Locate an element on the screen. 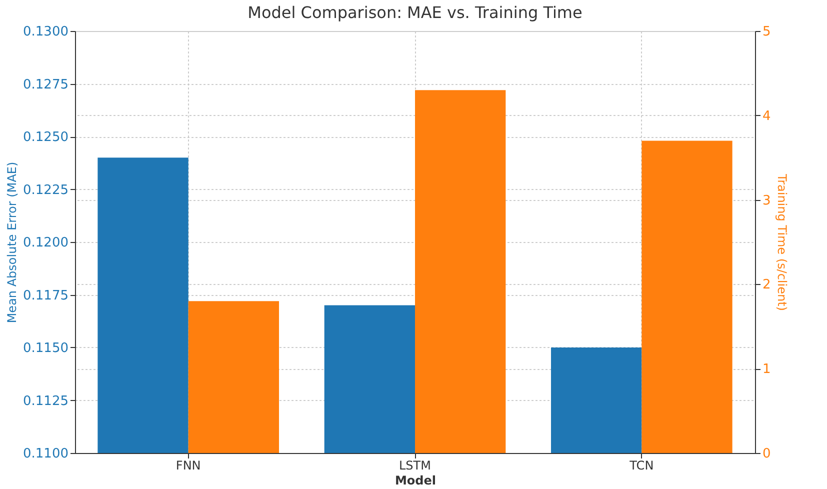 This screenshot has height=489, width=827. y-tick-label: 0.1150 is located at coordinates (45, 348).